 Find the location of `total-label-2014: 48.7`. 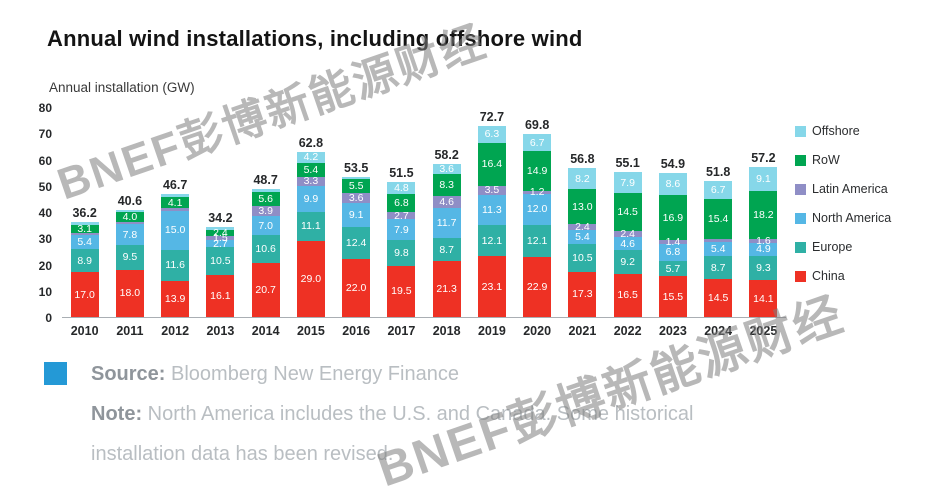

total-label-2014: 48.7 is located at coordinates (265, 180).